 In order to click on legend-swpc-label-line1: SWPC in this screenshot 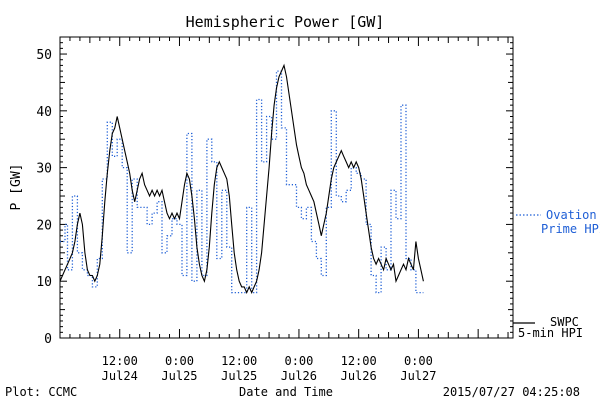, I will do `click(564, 322)`.